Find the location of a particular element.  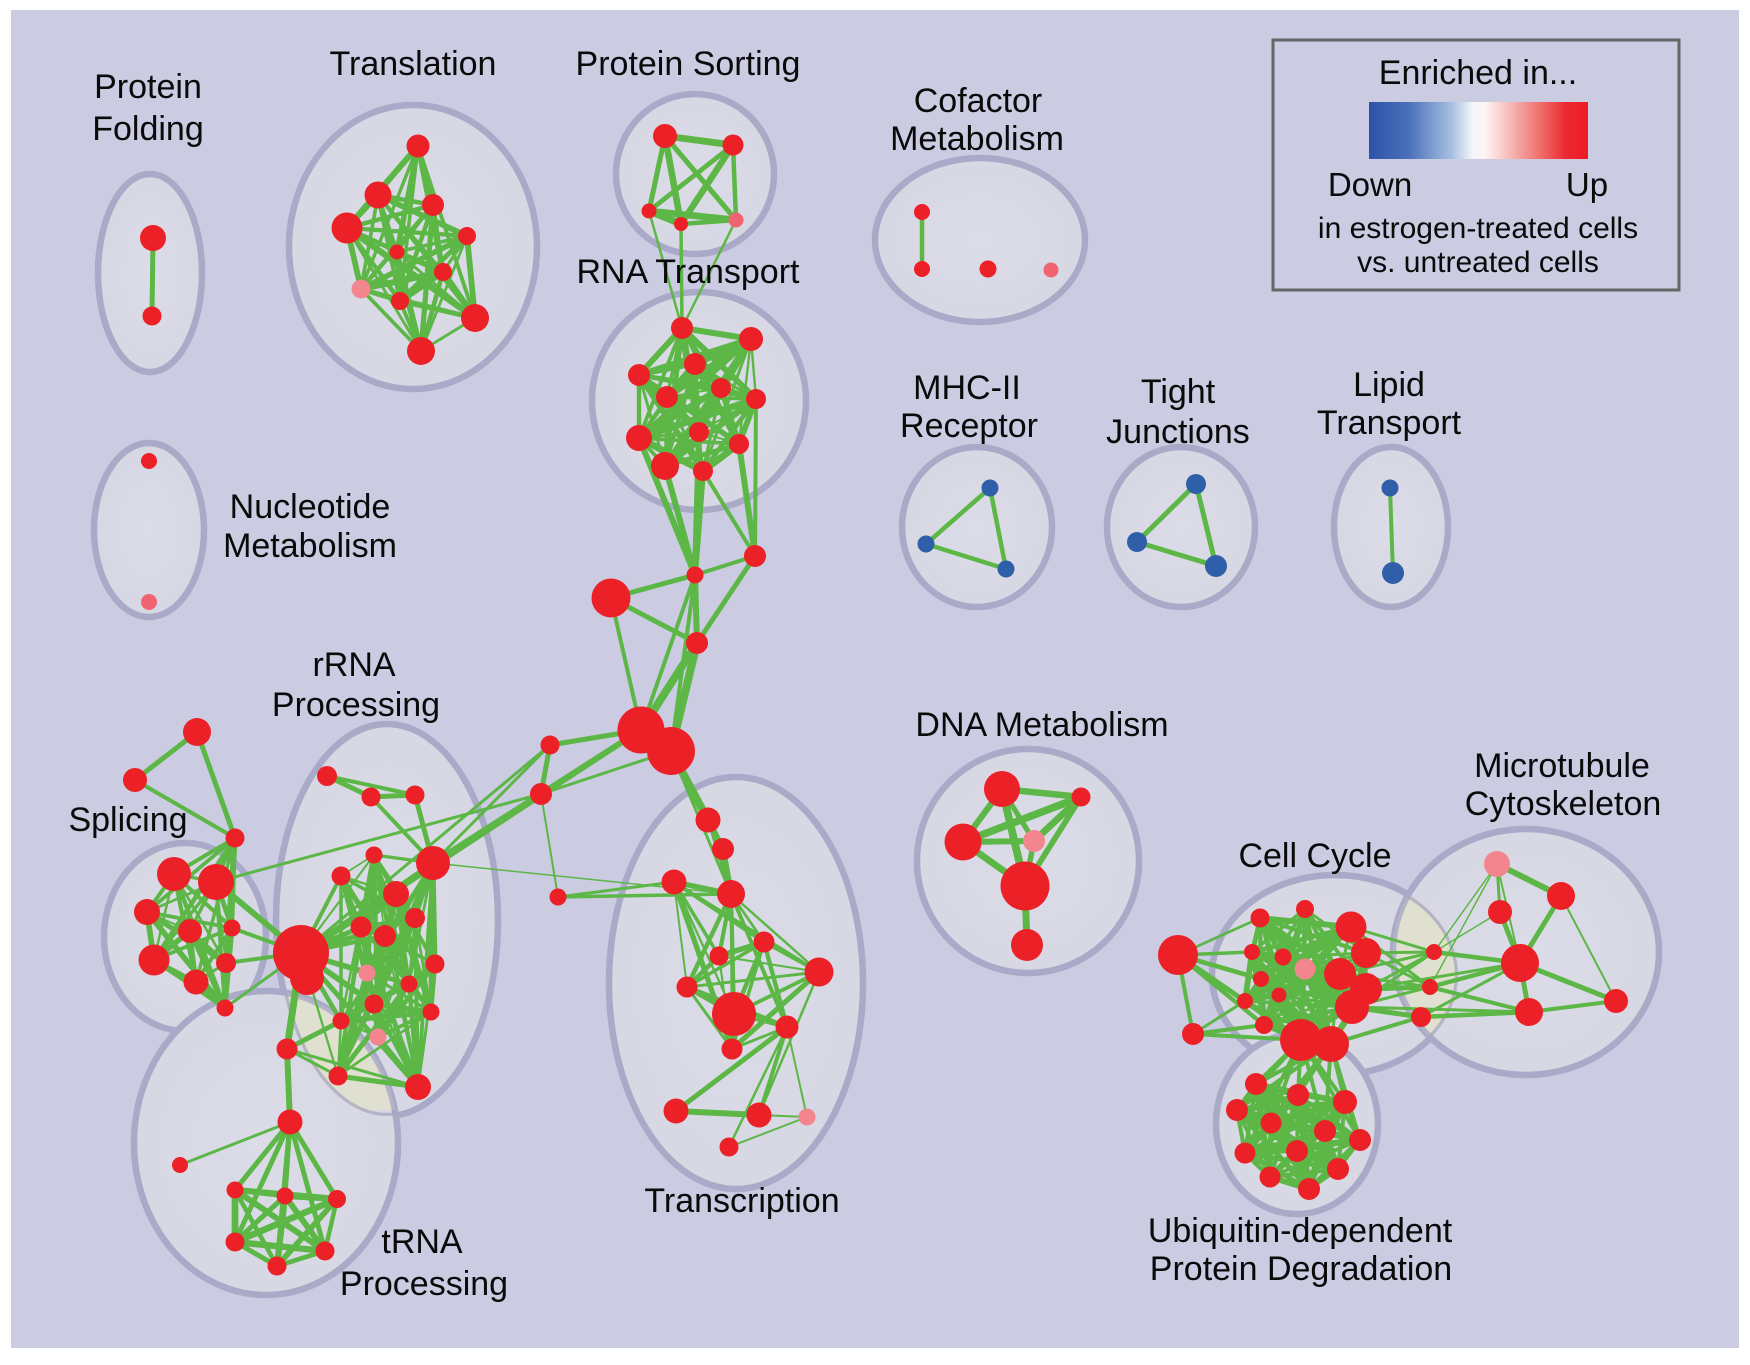

svg-text: Cofactor is located at coordinates (978, 101).